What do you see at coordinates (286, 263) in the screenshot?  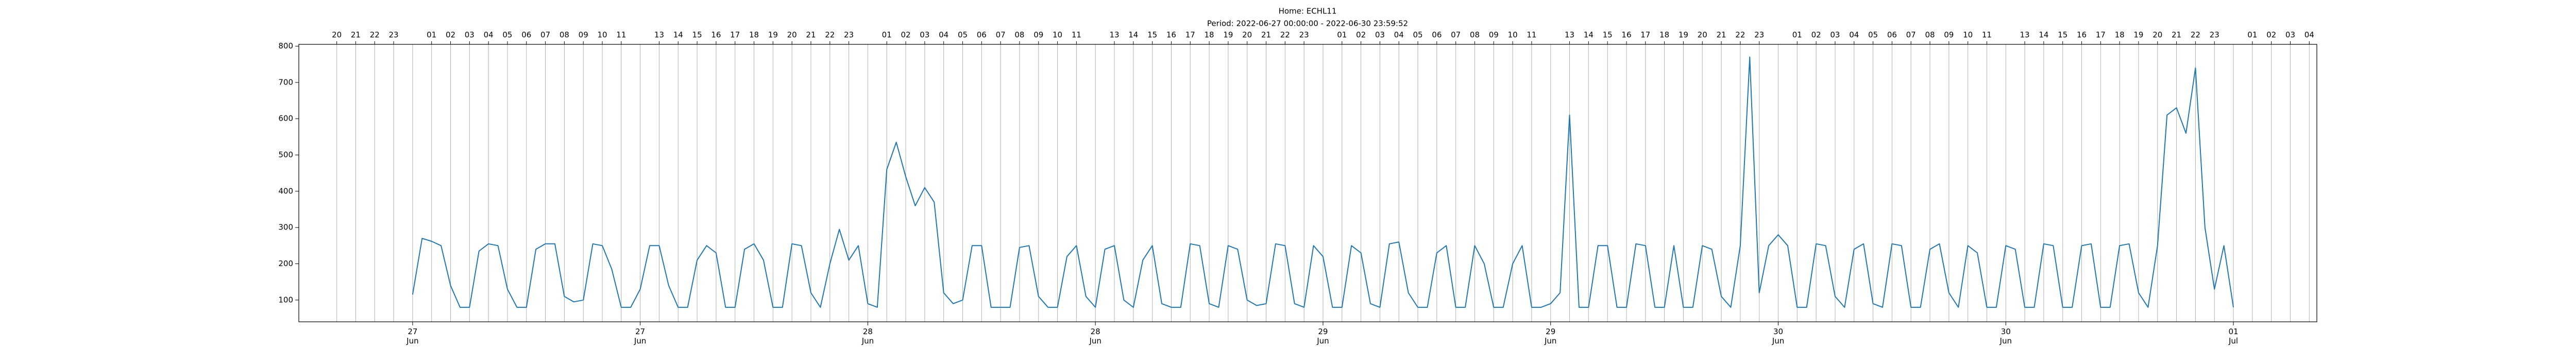 I see `y-tick-label: 200` at bounding box center [286, 263].